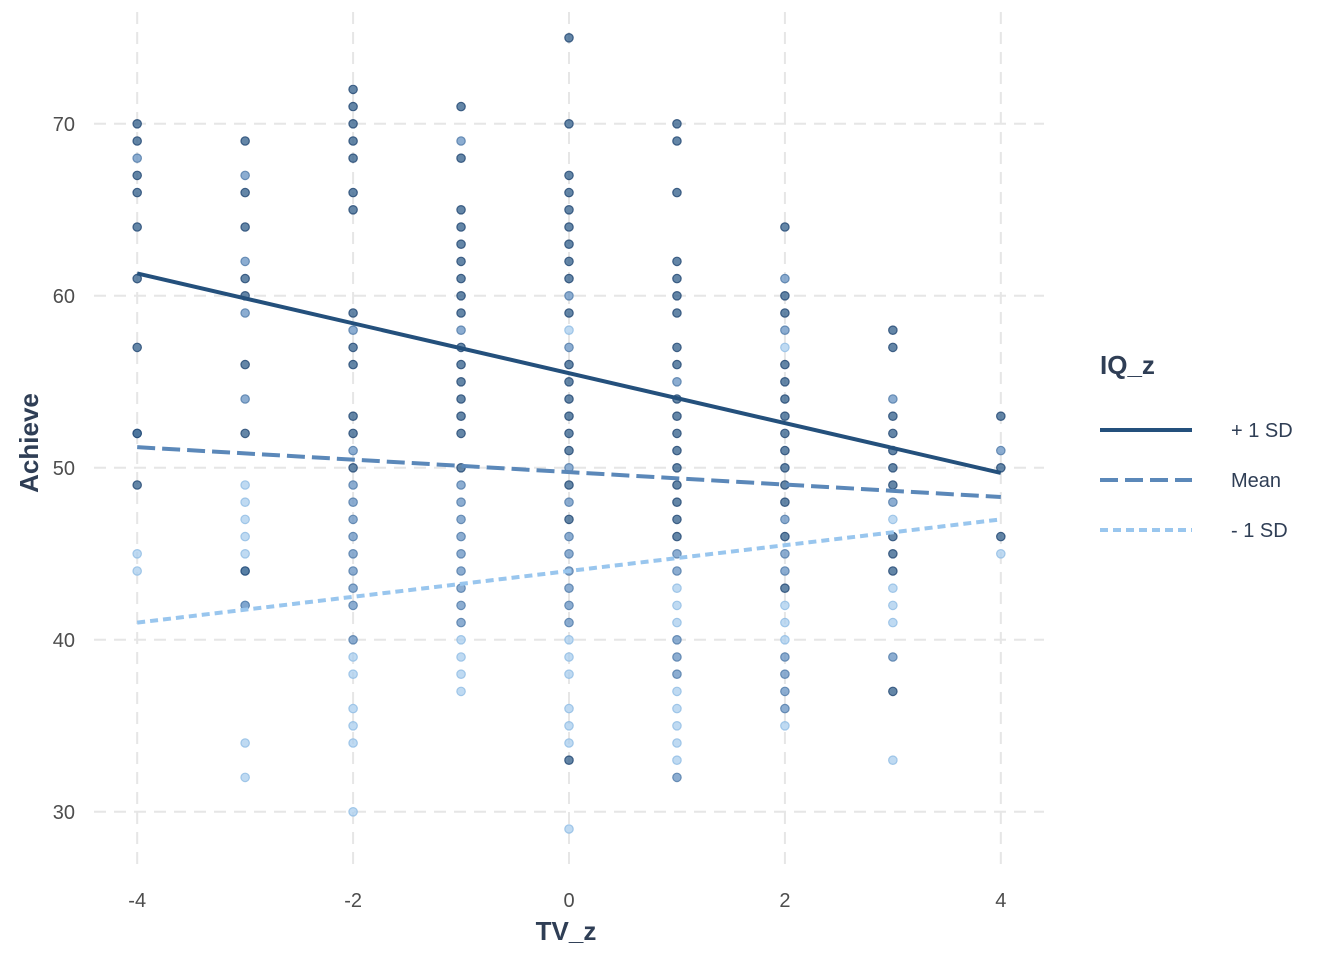 The height and width of the screenshot is (965, 1344). What do you see at coordinates (64, 813) in the screenshot?
I see `y-tick-label: 30` at bounding box center [64, 813].